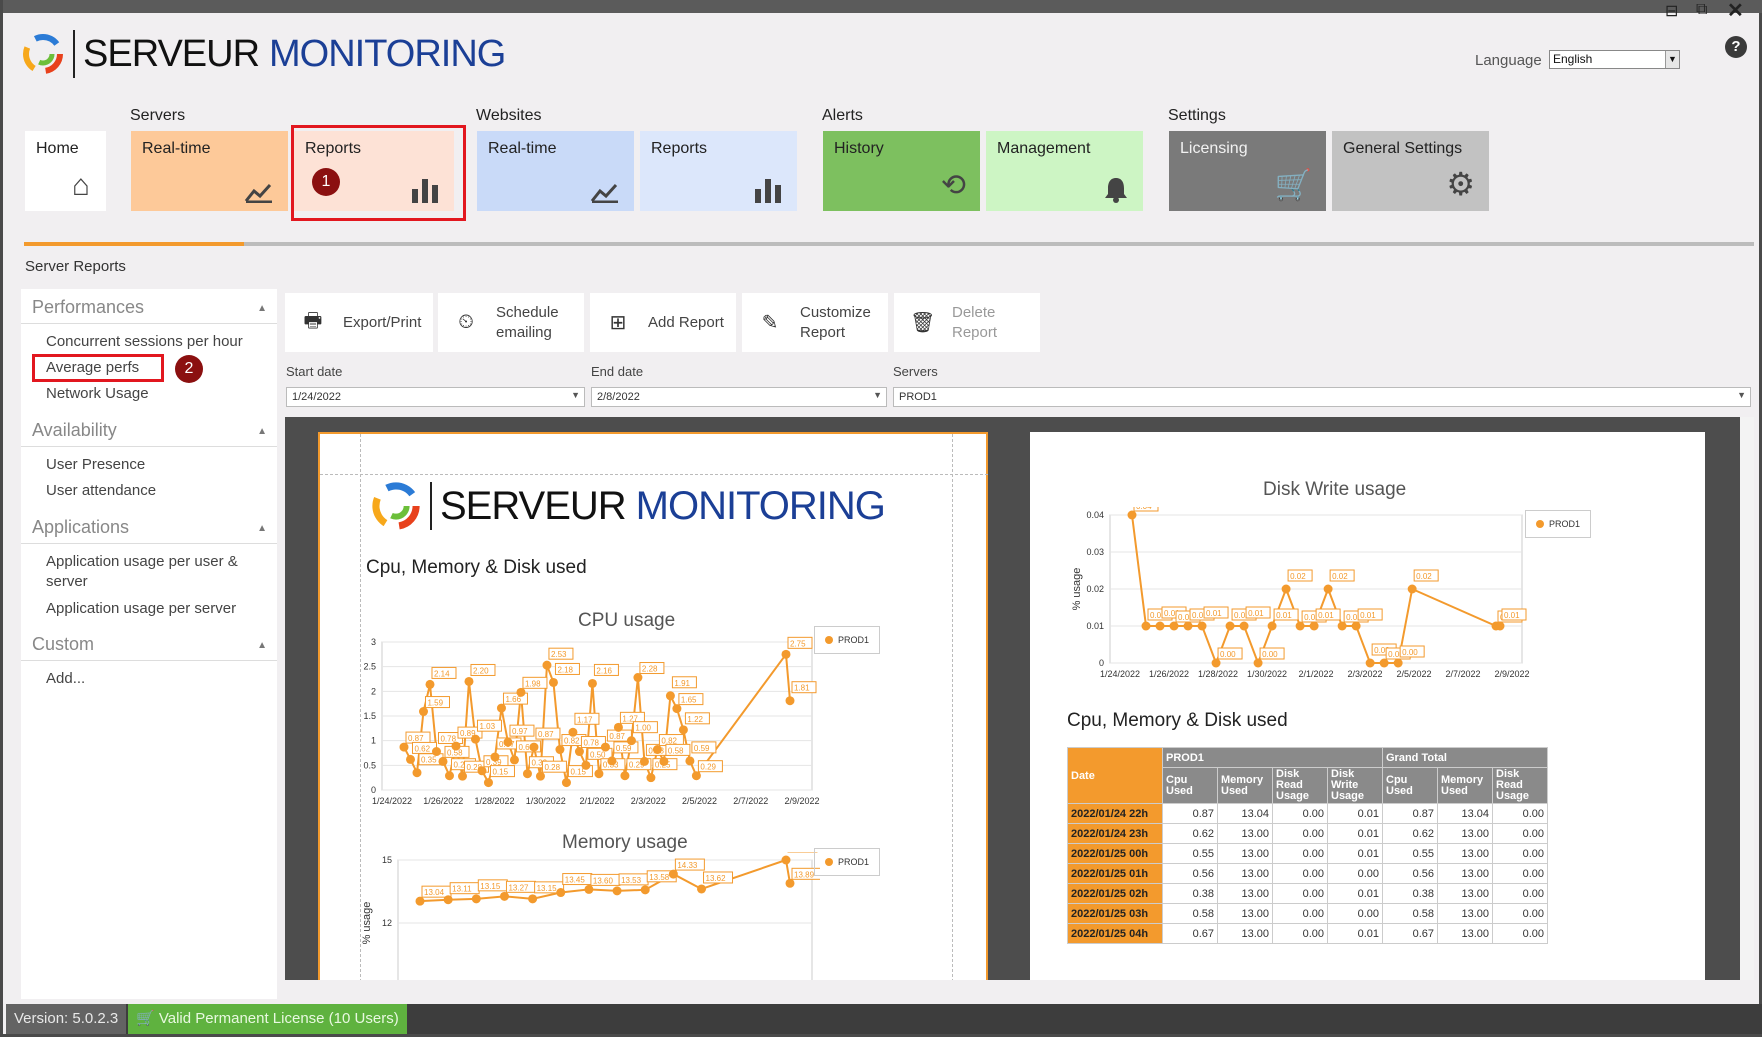  Describe the element at coordinates (555, 171) in the screenshot. I see `tile-web-realtime: Real-time` at that location.